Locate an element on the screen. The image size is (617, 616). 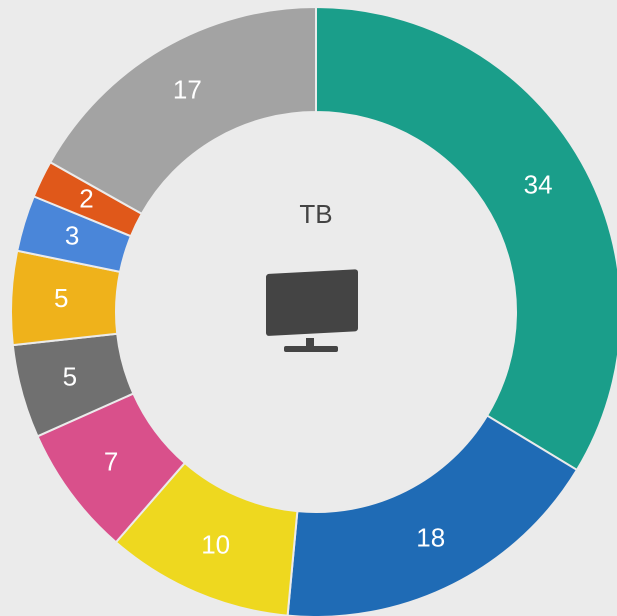
chart-title: TB is located at coordinates (315, 214).